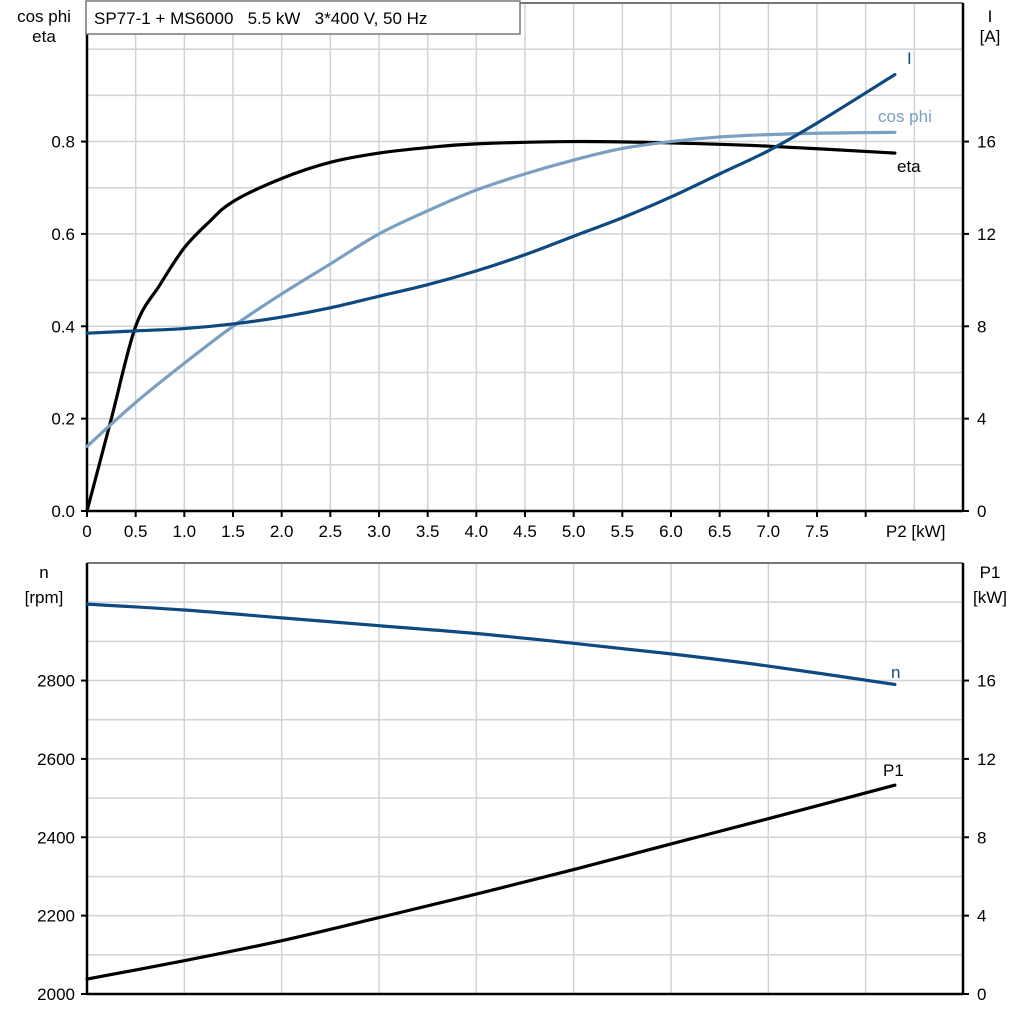  Describe the element at coordinates (233, 531) in the screenshot. I see `x-tick-label: 1.5` at that location.